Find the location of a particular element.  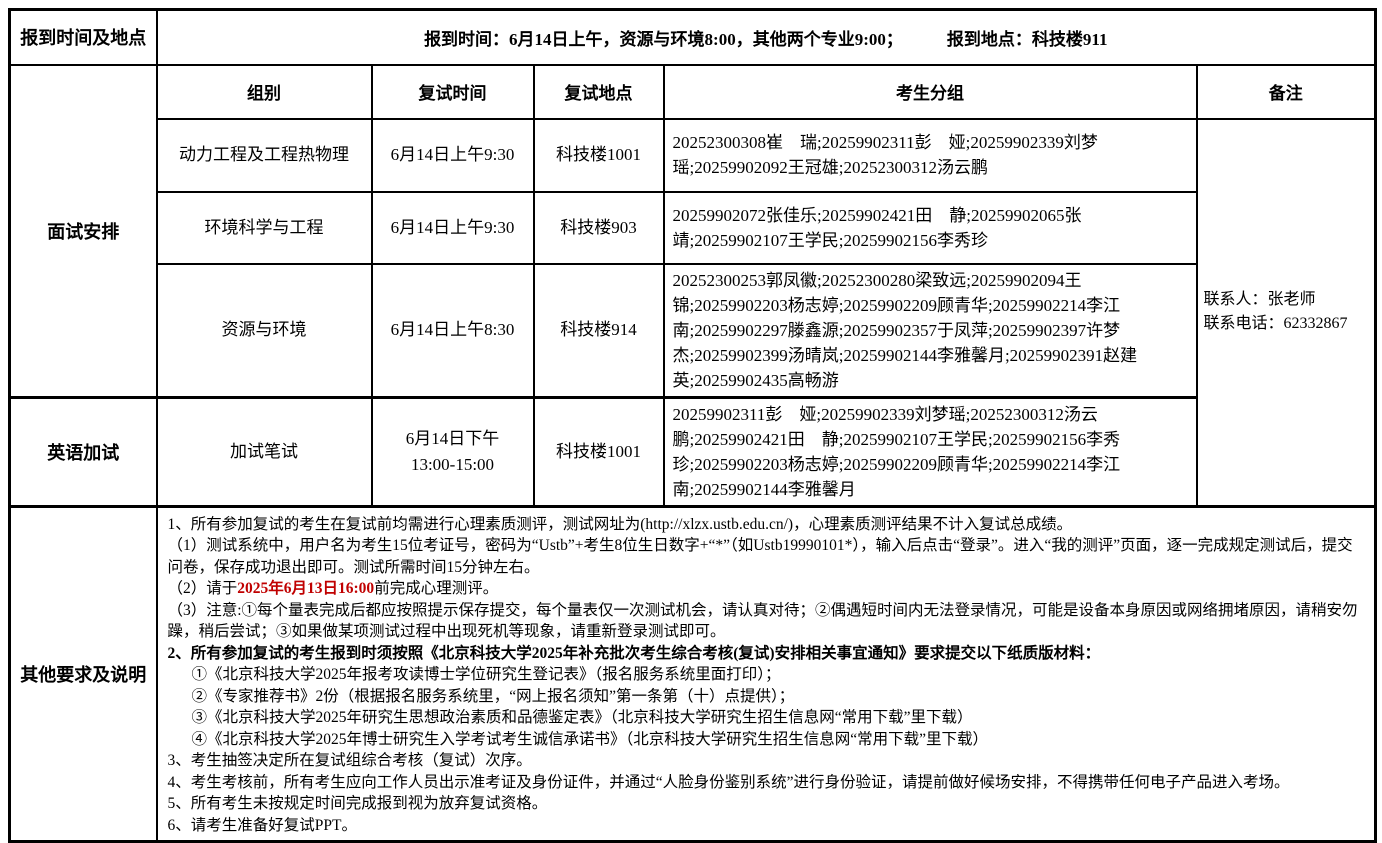

location-cell: 科技楼914 is located at coordinates (598, 330).